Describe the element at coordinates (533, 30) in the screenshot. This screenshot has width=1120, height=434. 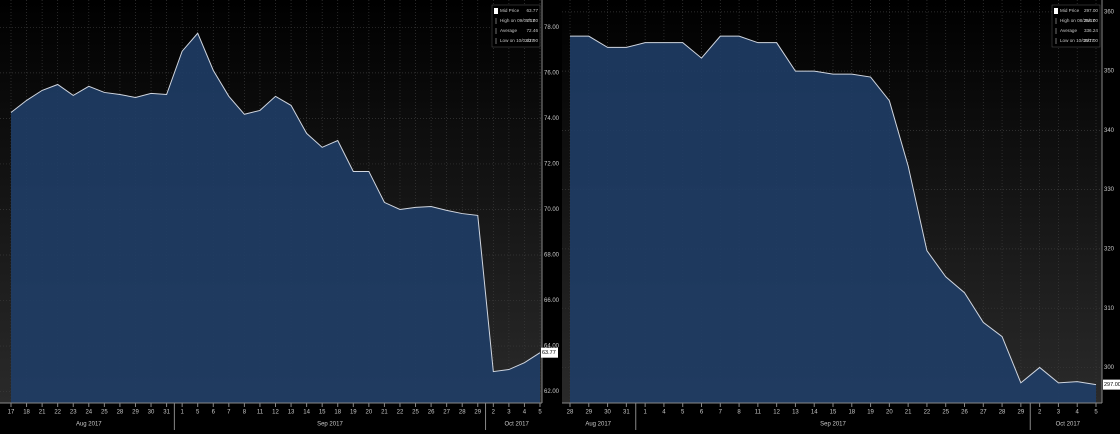
I see `legend-value: 72.46` at that location.